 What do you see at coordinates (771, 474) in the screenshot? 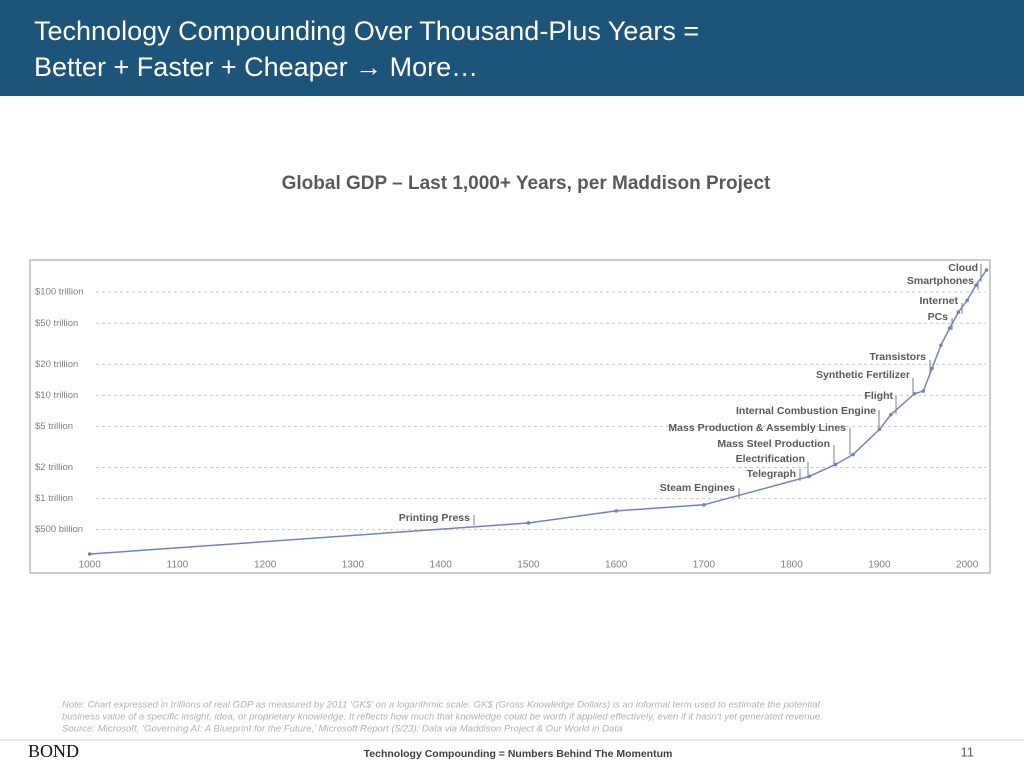
I see `annotation: Telegraph` at bounding box center [771, 474].